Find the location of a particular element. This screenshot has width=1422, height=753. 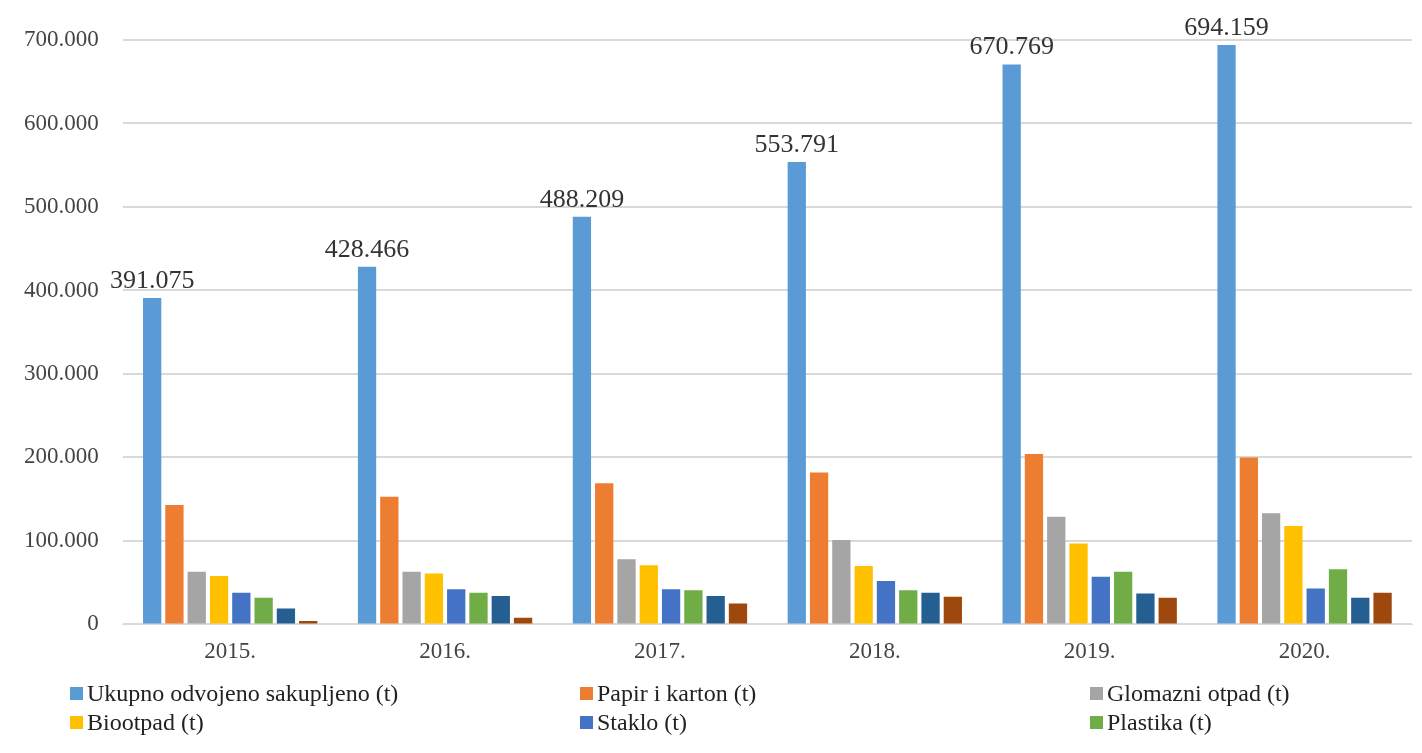

y-tick-label: 600.000 is located at coordinates (61, 122).